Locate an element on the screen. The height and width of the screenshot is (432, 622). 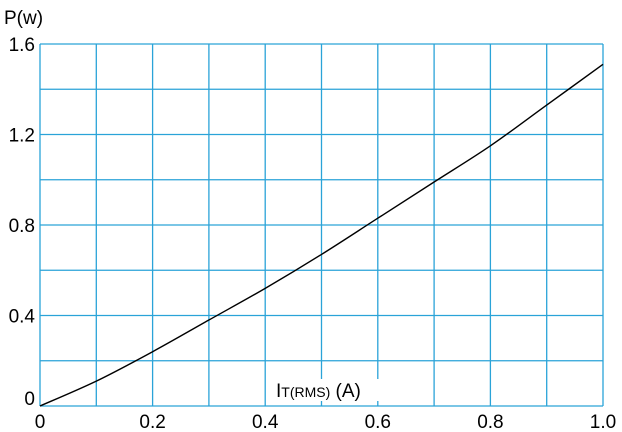
y-tick-label: 0.8 is located at coordinates (22, 226).